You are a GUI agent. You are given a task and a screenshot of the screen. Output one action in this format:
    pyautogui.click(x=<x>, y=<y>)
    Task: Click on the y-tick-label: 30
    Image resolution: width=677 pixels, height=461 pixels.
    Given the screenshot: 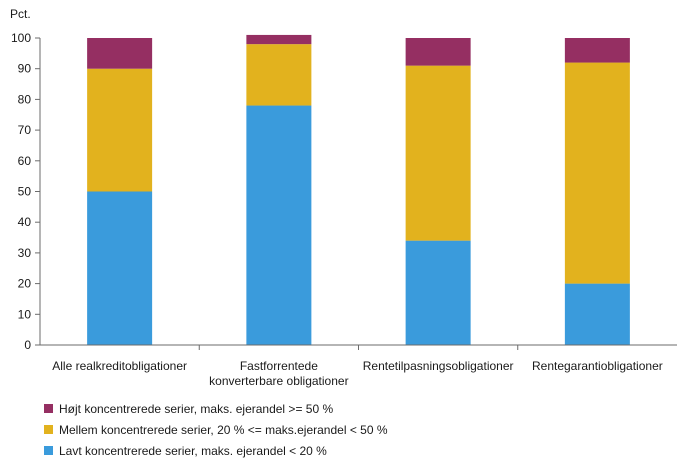 What is the action you would take?
    pyautogui.click(x=25, y=253)
    